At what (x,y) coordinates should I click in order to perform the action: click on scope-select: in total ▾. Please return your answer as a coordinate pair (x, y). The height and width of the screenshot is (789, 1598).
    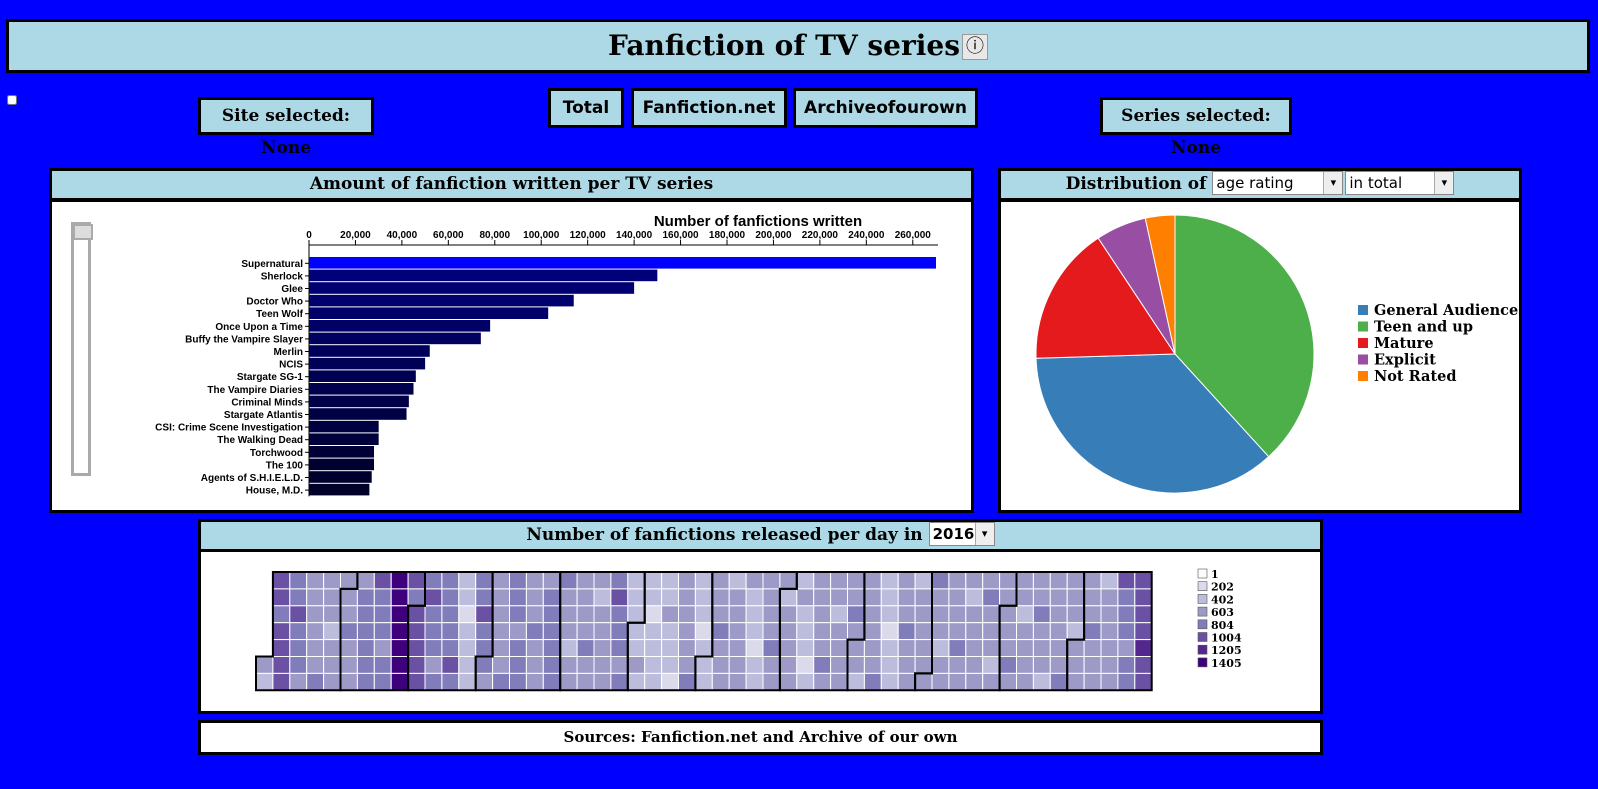
    Looking at the image, I should click on (1400, 182).